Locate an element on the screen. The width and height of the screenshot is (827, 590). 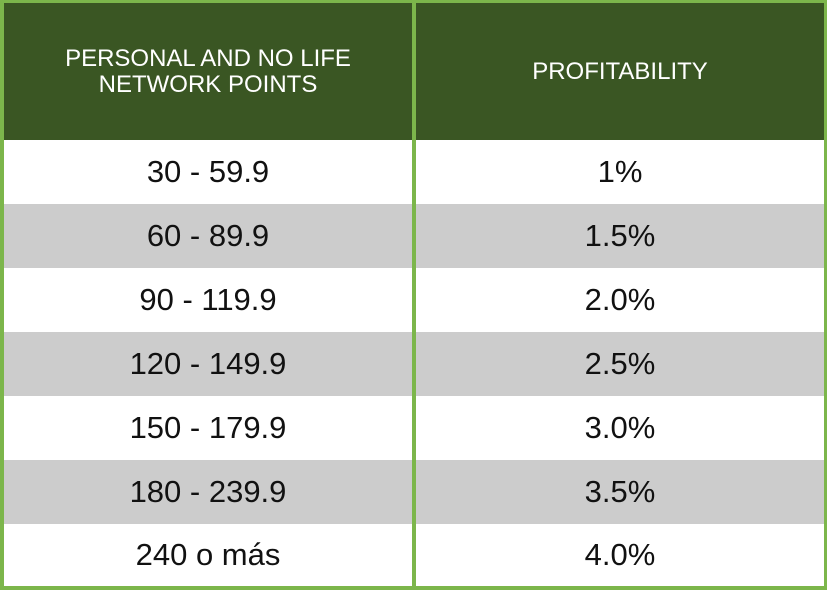
header-points-label: PERSONAL AND NO LIFE NETWORK POINTS is located at coordinates (208, 71).